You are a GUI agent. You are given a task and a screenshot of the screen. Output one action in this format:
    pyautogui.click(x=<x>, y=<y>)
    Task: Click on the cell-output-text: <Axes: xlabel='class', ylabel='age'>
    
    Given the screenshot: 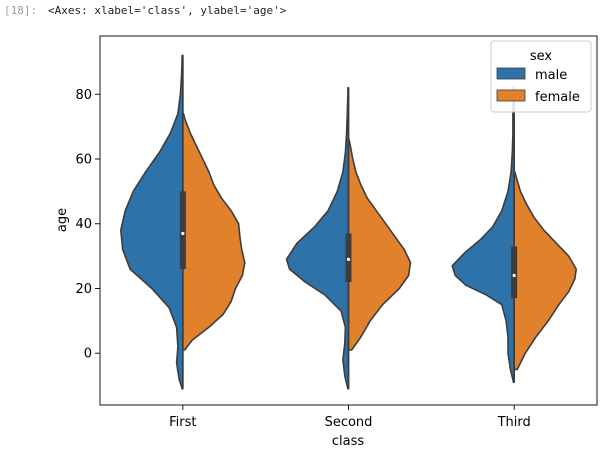 What is the action you would take?
    pyautogui.click(x=167, y=10)
    